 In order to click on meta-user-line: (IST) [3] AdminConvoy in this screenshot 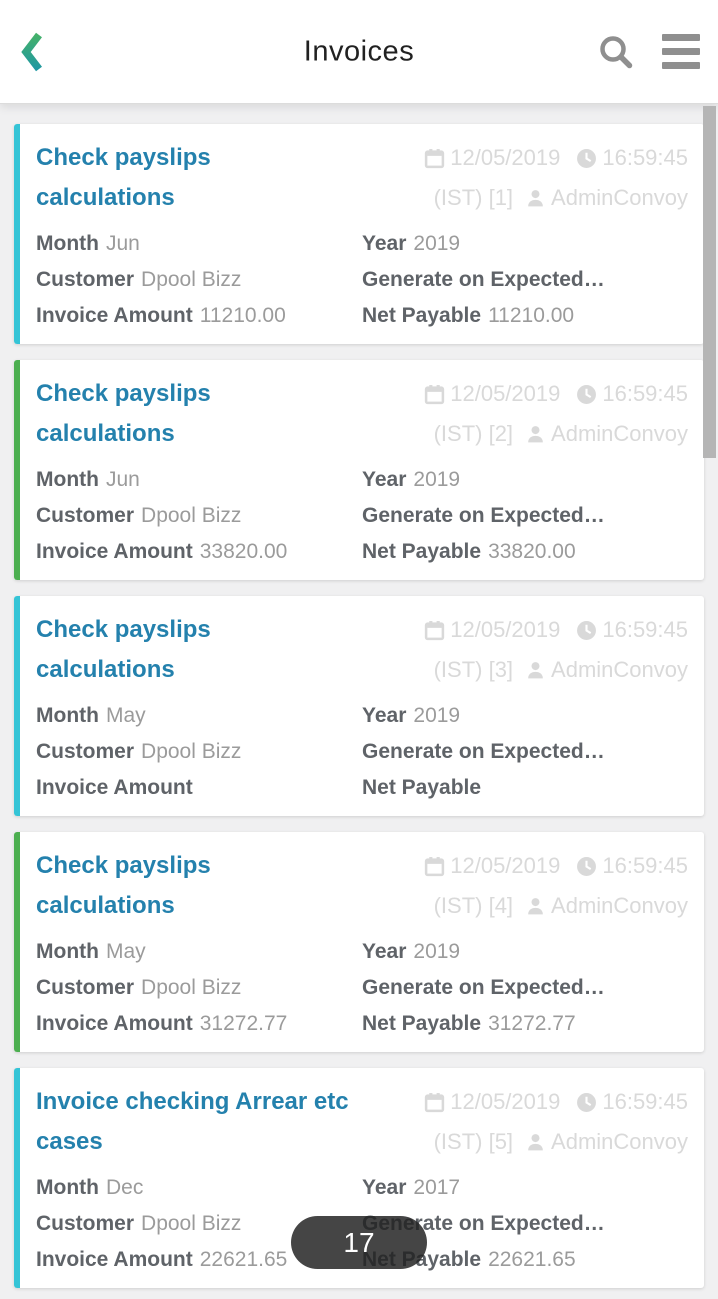, I will do `click(520, 670)`.